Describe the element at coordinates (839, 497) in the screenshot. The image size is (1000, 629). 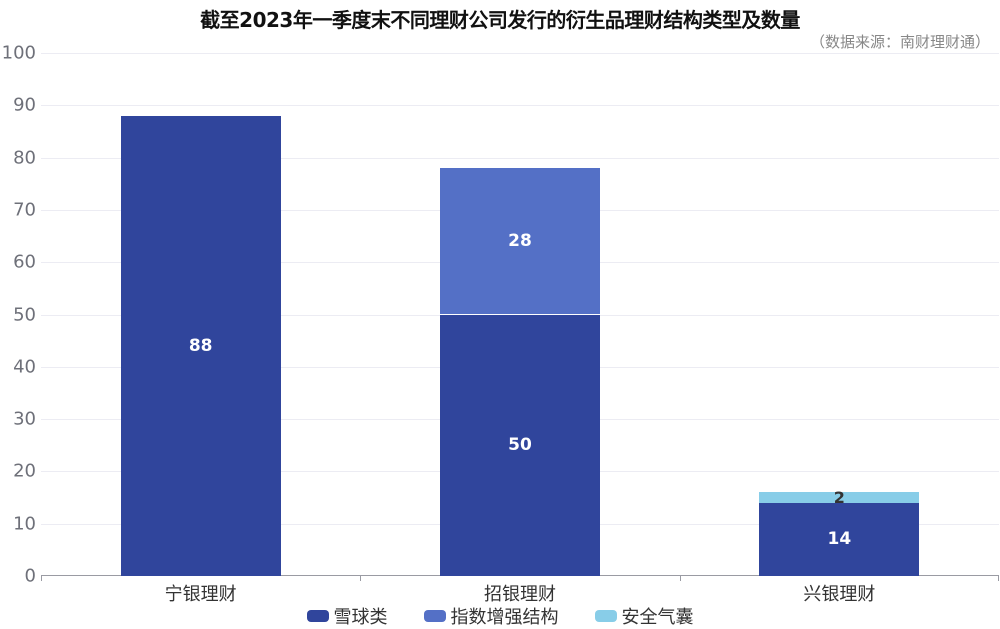
I see `bar-segment: 2` at that location.